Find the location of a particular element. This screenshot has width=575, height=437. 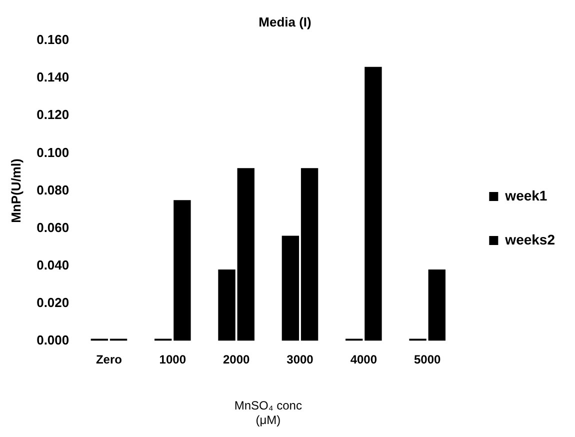

legend-label: weeks2 is located at coordinates (530, 239).